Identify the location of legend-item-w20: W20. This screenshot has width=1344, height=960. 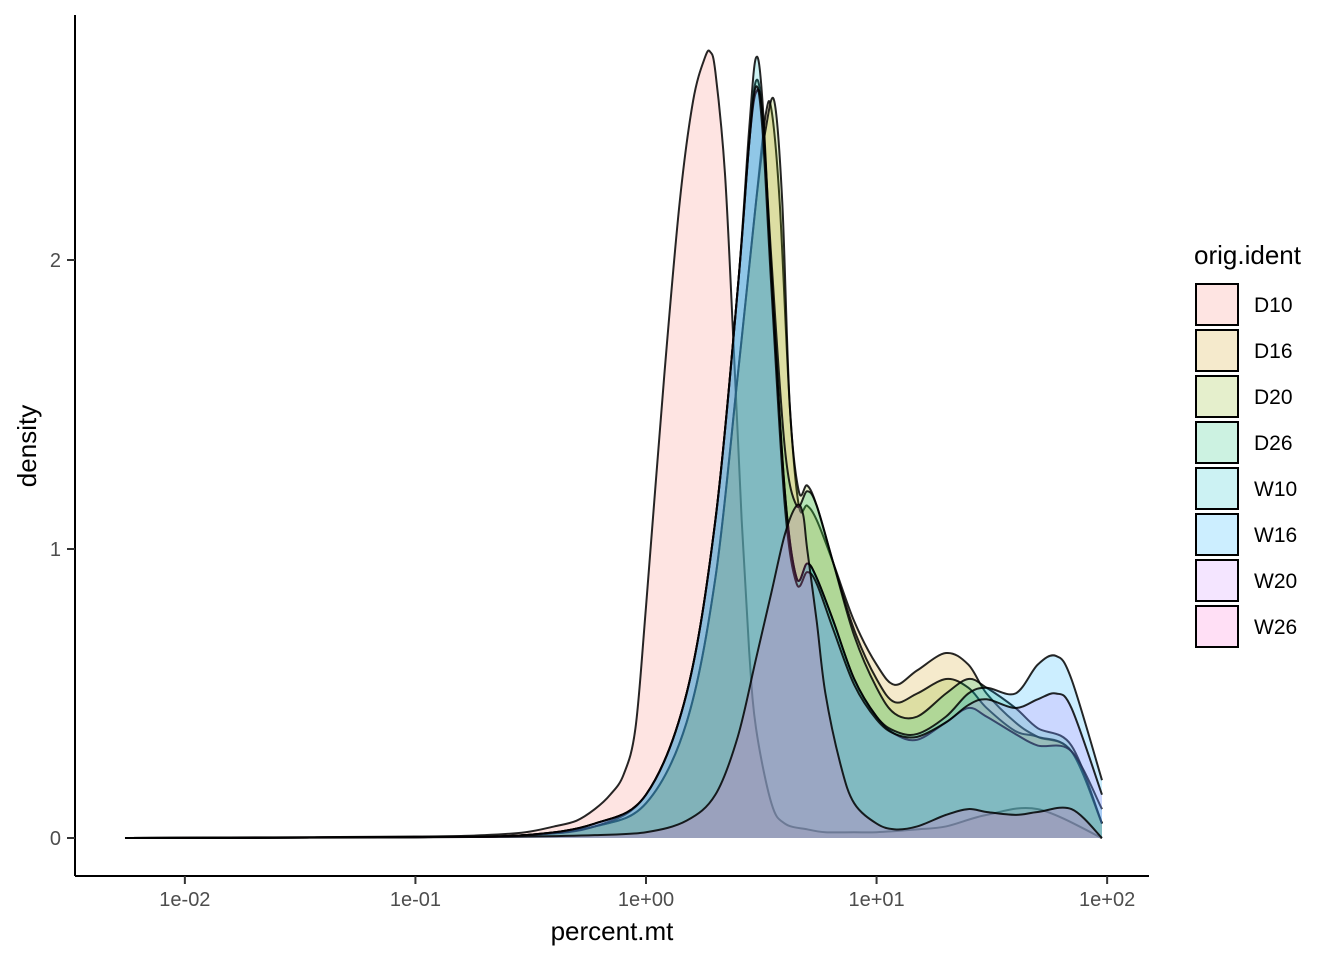
(1246, 580).